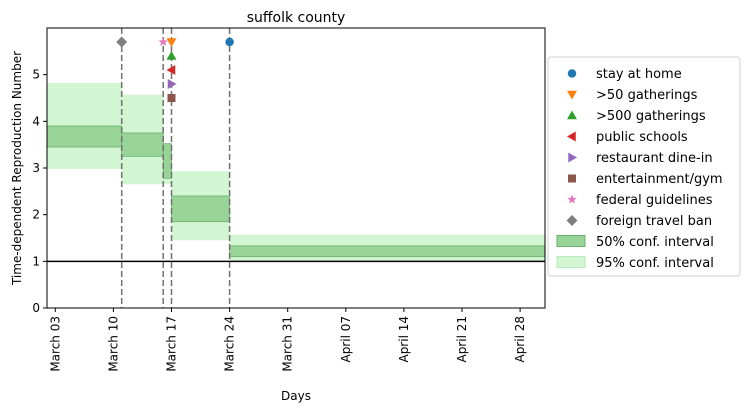  I want to click on legend-label: stay at home, so click(639, 74).